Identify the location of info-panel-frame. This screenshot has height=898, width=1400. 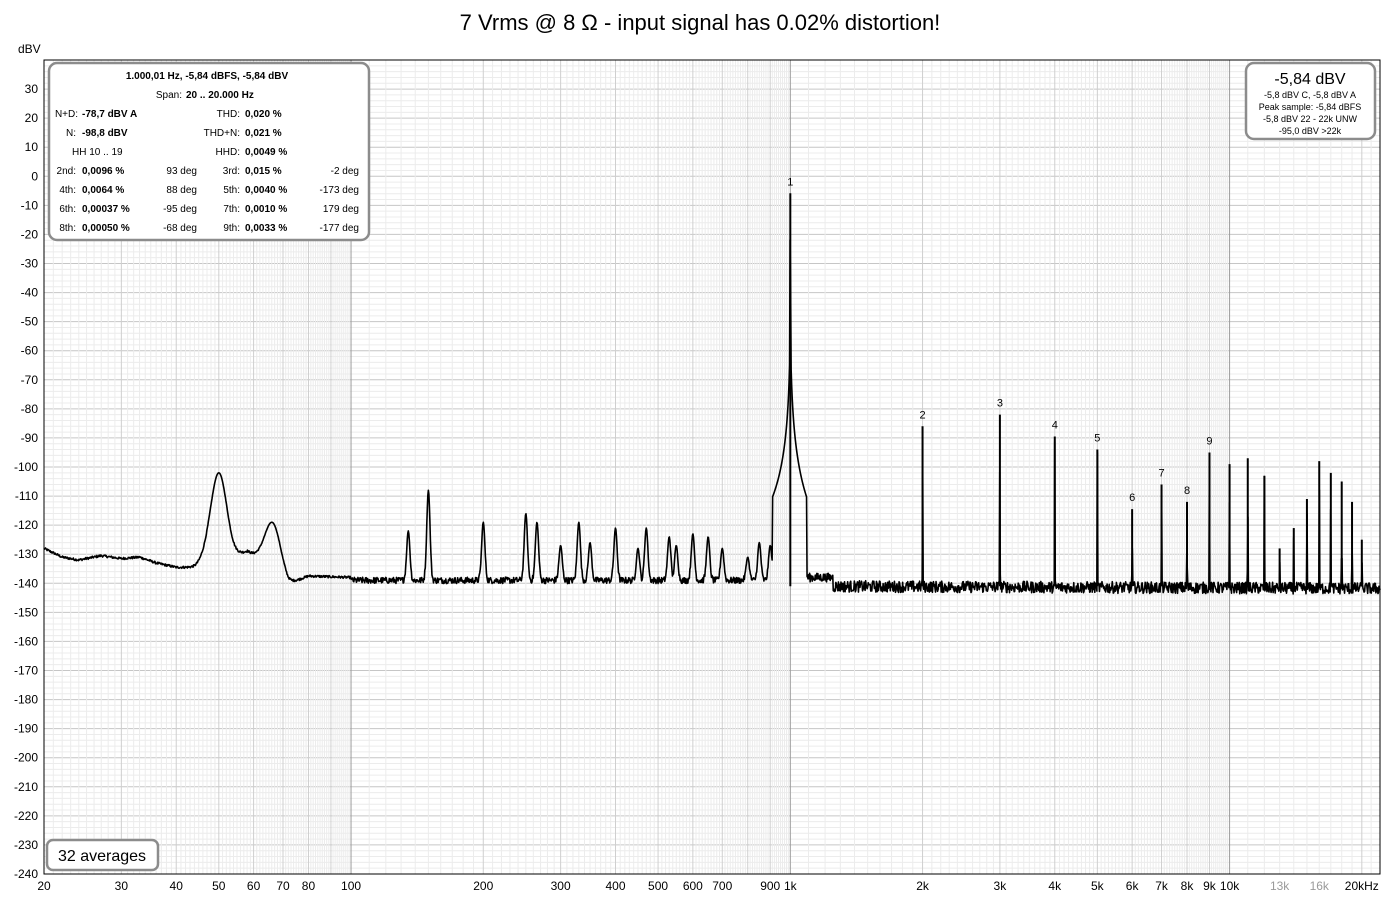
(209, 151).